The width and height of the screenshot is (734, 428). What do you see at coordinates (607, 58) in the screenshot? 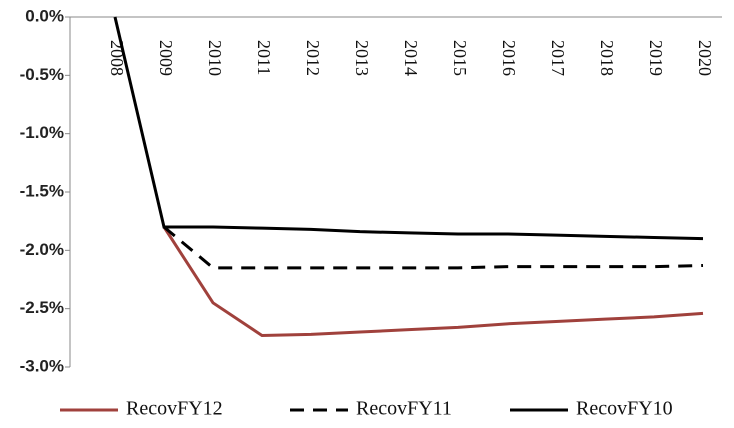
I see `x-tick-label: 2018` at bounding box center [607, 58].